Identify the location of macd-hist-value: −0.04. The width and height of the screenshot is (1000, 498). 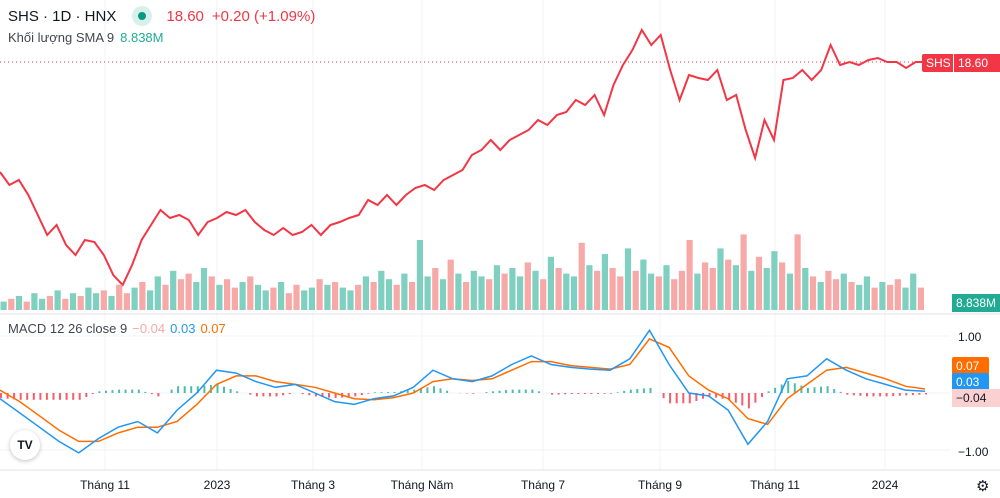
(149, 328).